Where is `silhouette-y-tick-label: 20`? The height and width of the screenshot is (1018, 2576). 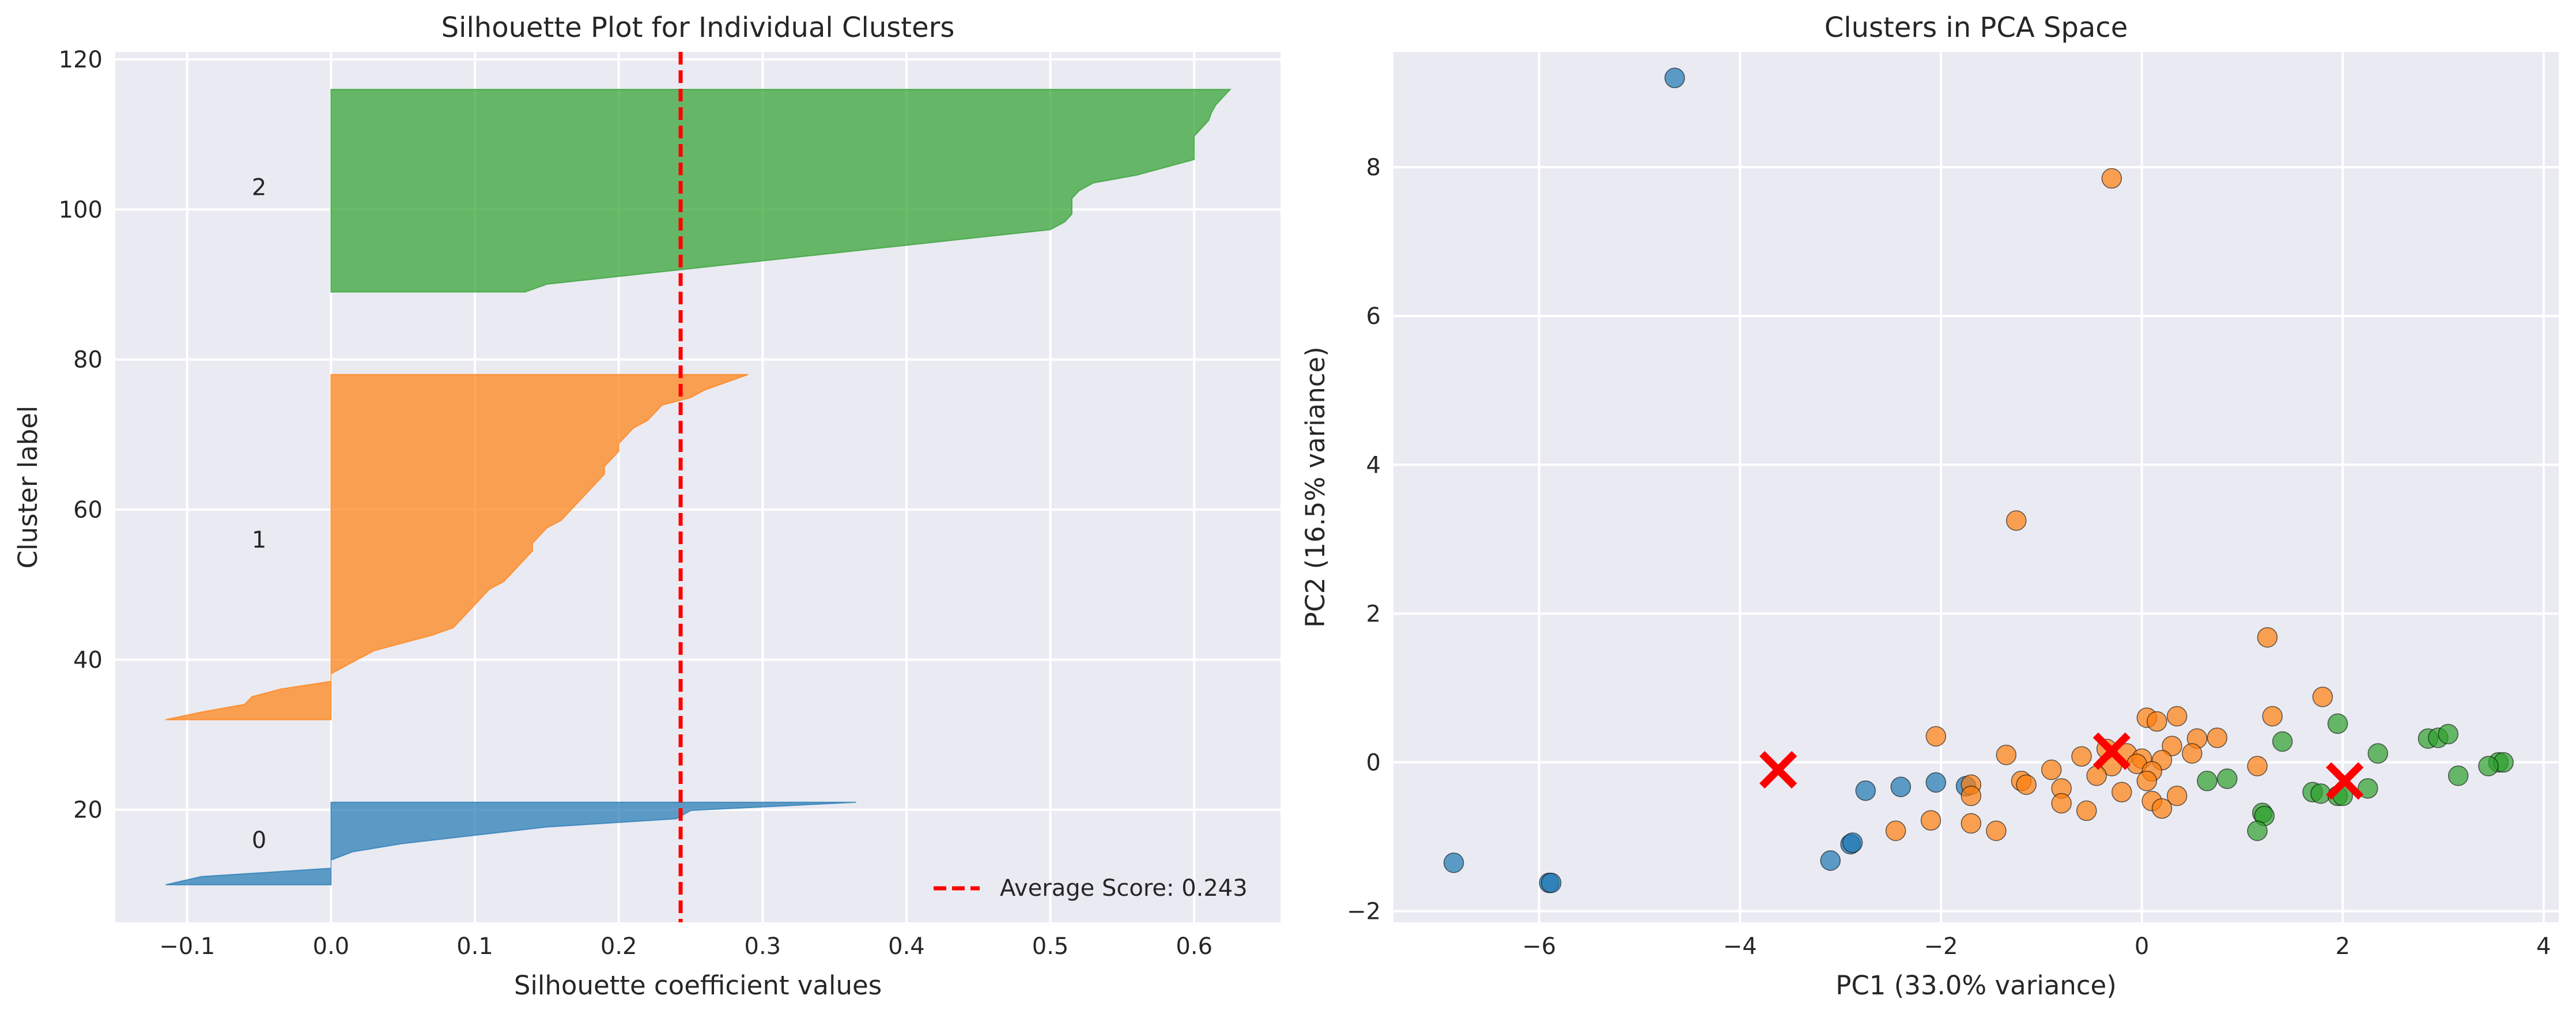 silhouette-y-tick-label: 20 is located at coordinates (88, 810).